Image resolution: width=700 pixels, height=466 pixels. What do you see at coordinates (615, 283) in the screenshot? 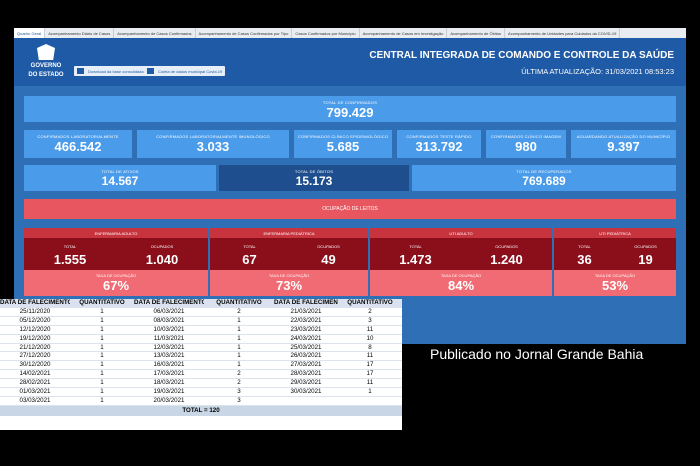
I see `panel-rate: TAXA DE OCUPAÇÃO 53%` at bounding box center [615, 283].